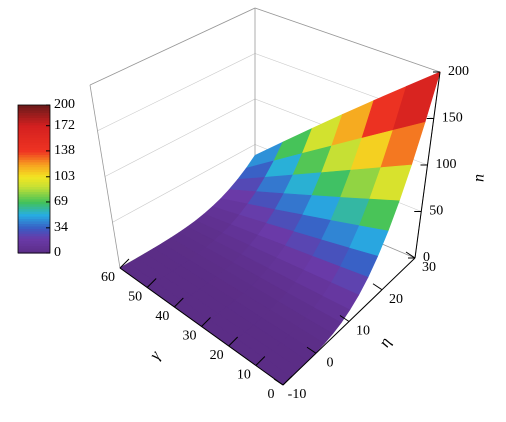 This screenshot has width=506, height=422. Describe the element at coordinates (190, 336) in the screenshot. I see `x-tick-label: 30` at that location.